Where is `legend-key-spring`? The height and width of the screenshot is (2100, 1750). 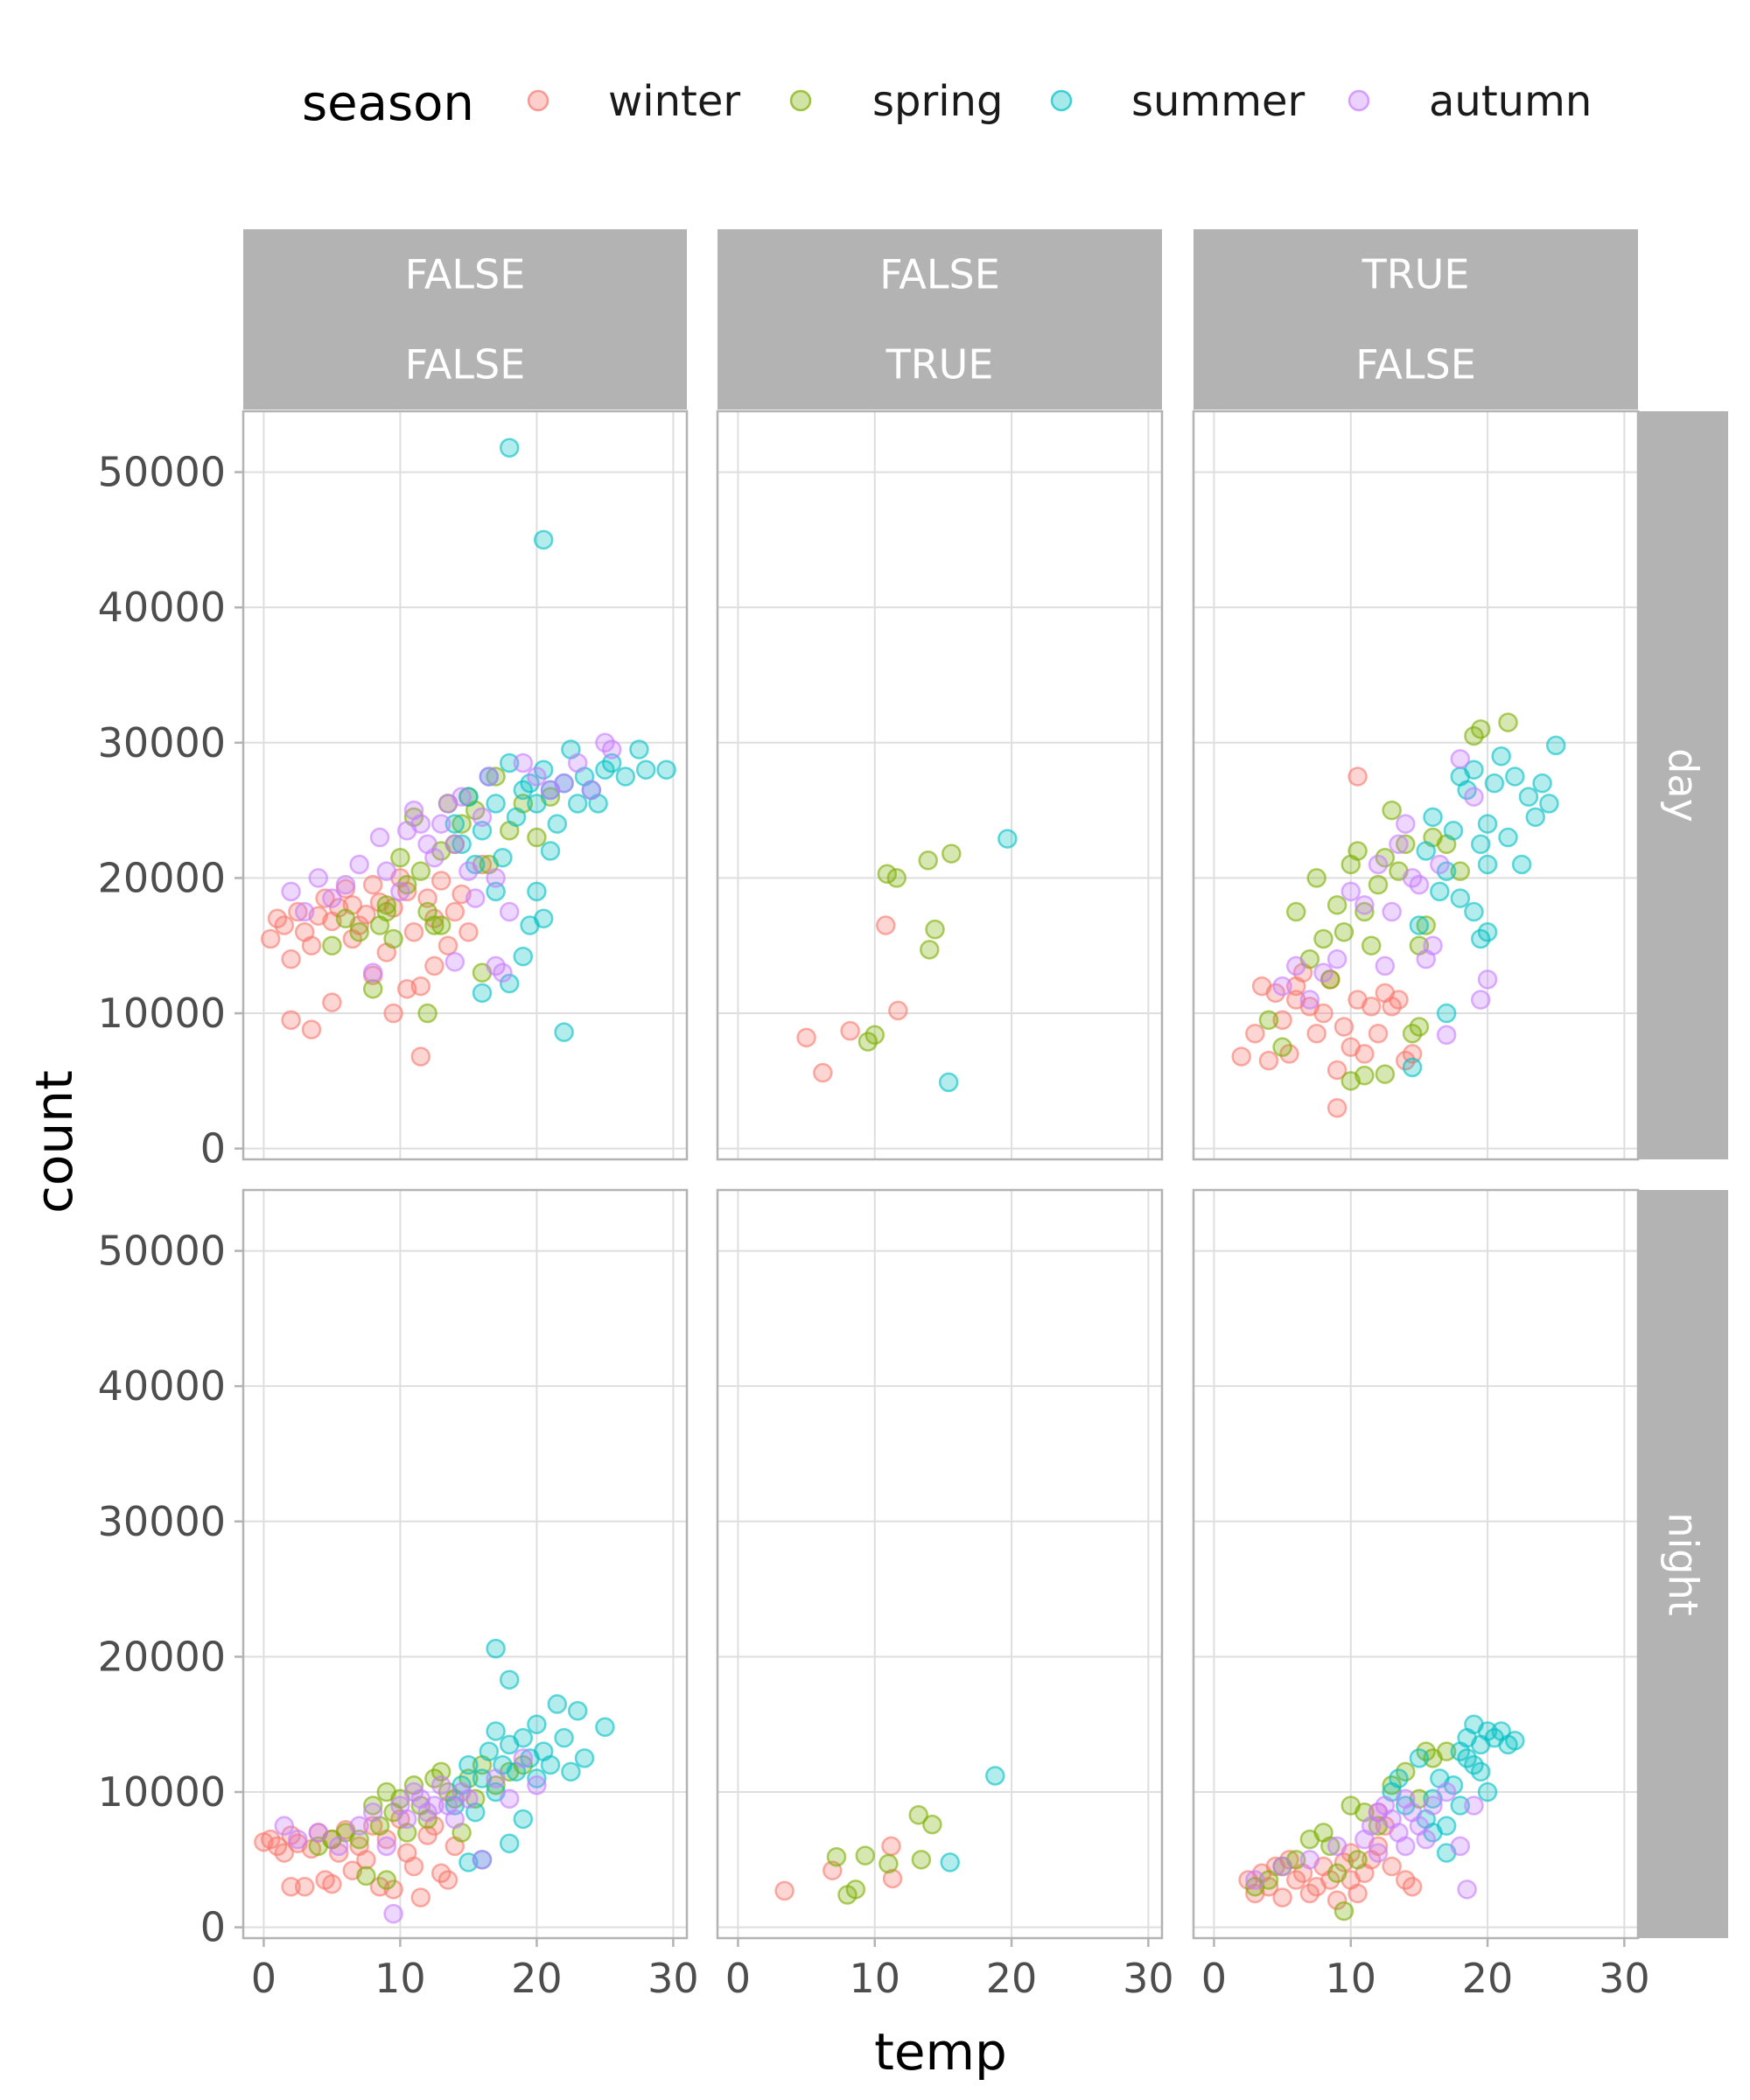 legend-key-spring is located at coordinates (800, 100).